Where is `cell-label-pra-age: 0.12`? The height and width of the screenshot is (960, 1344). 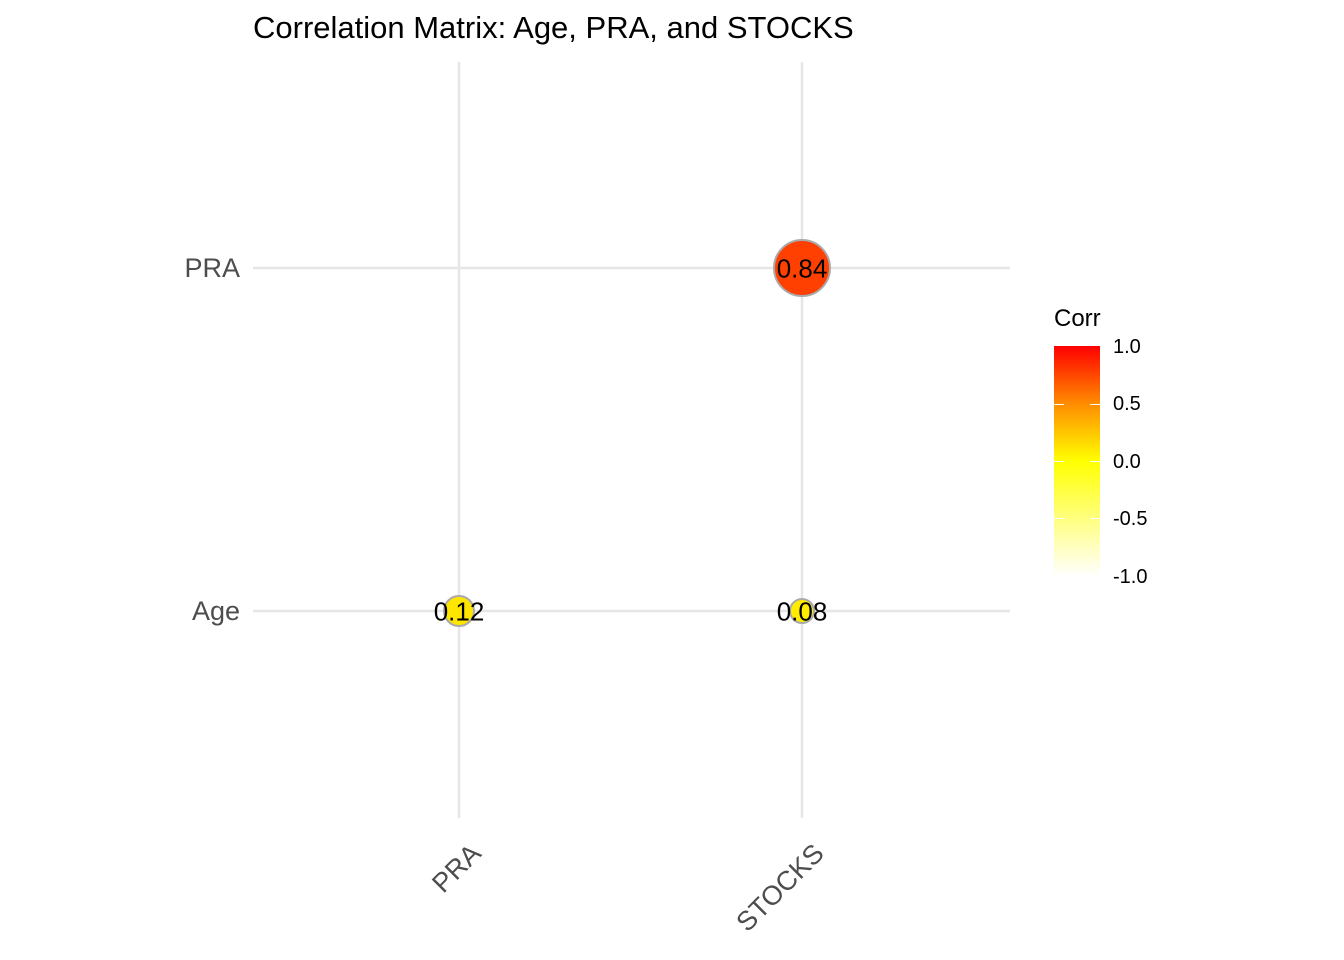 cell-label-pra-age: 0.12 is located at coordinates (459, 611).